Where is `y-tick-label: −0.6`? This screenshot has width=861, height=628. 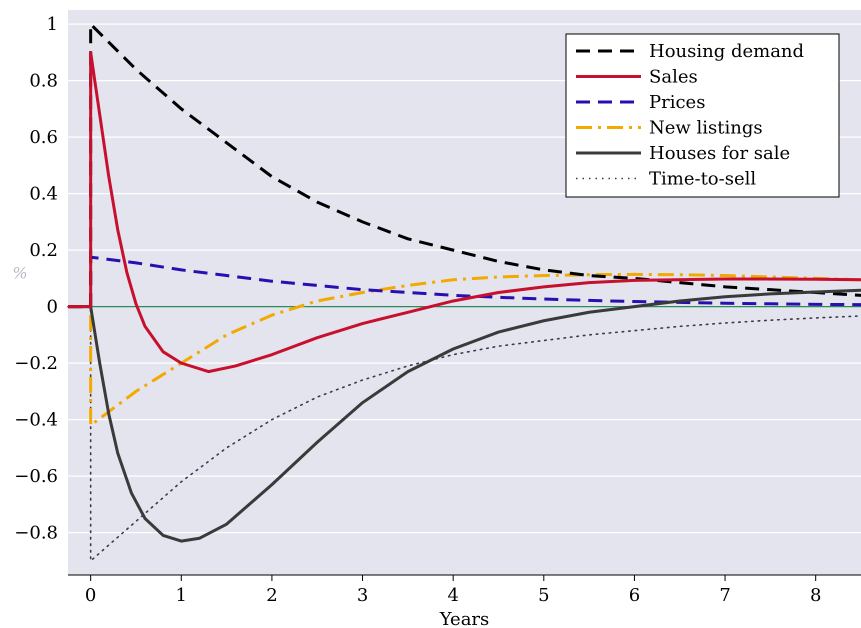
y-tick-label: −0.6 is located at coordinates (36, 476).